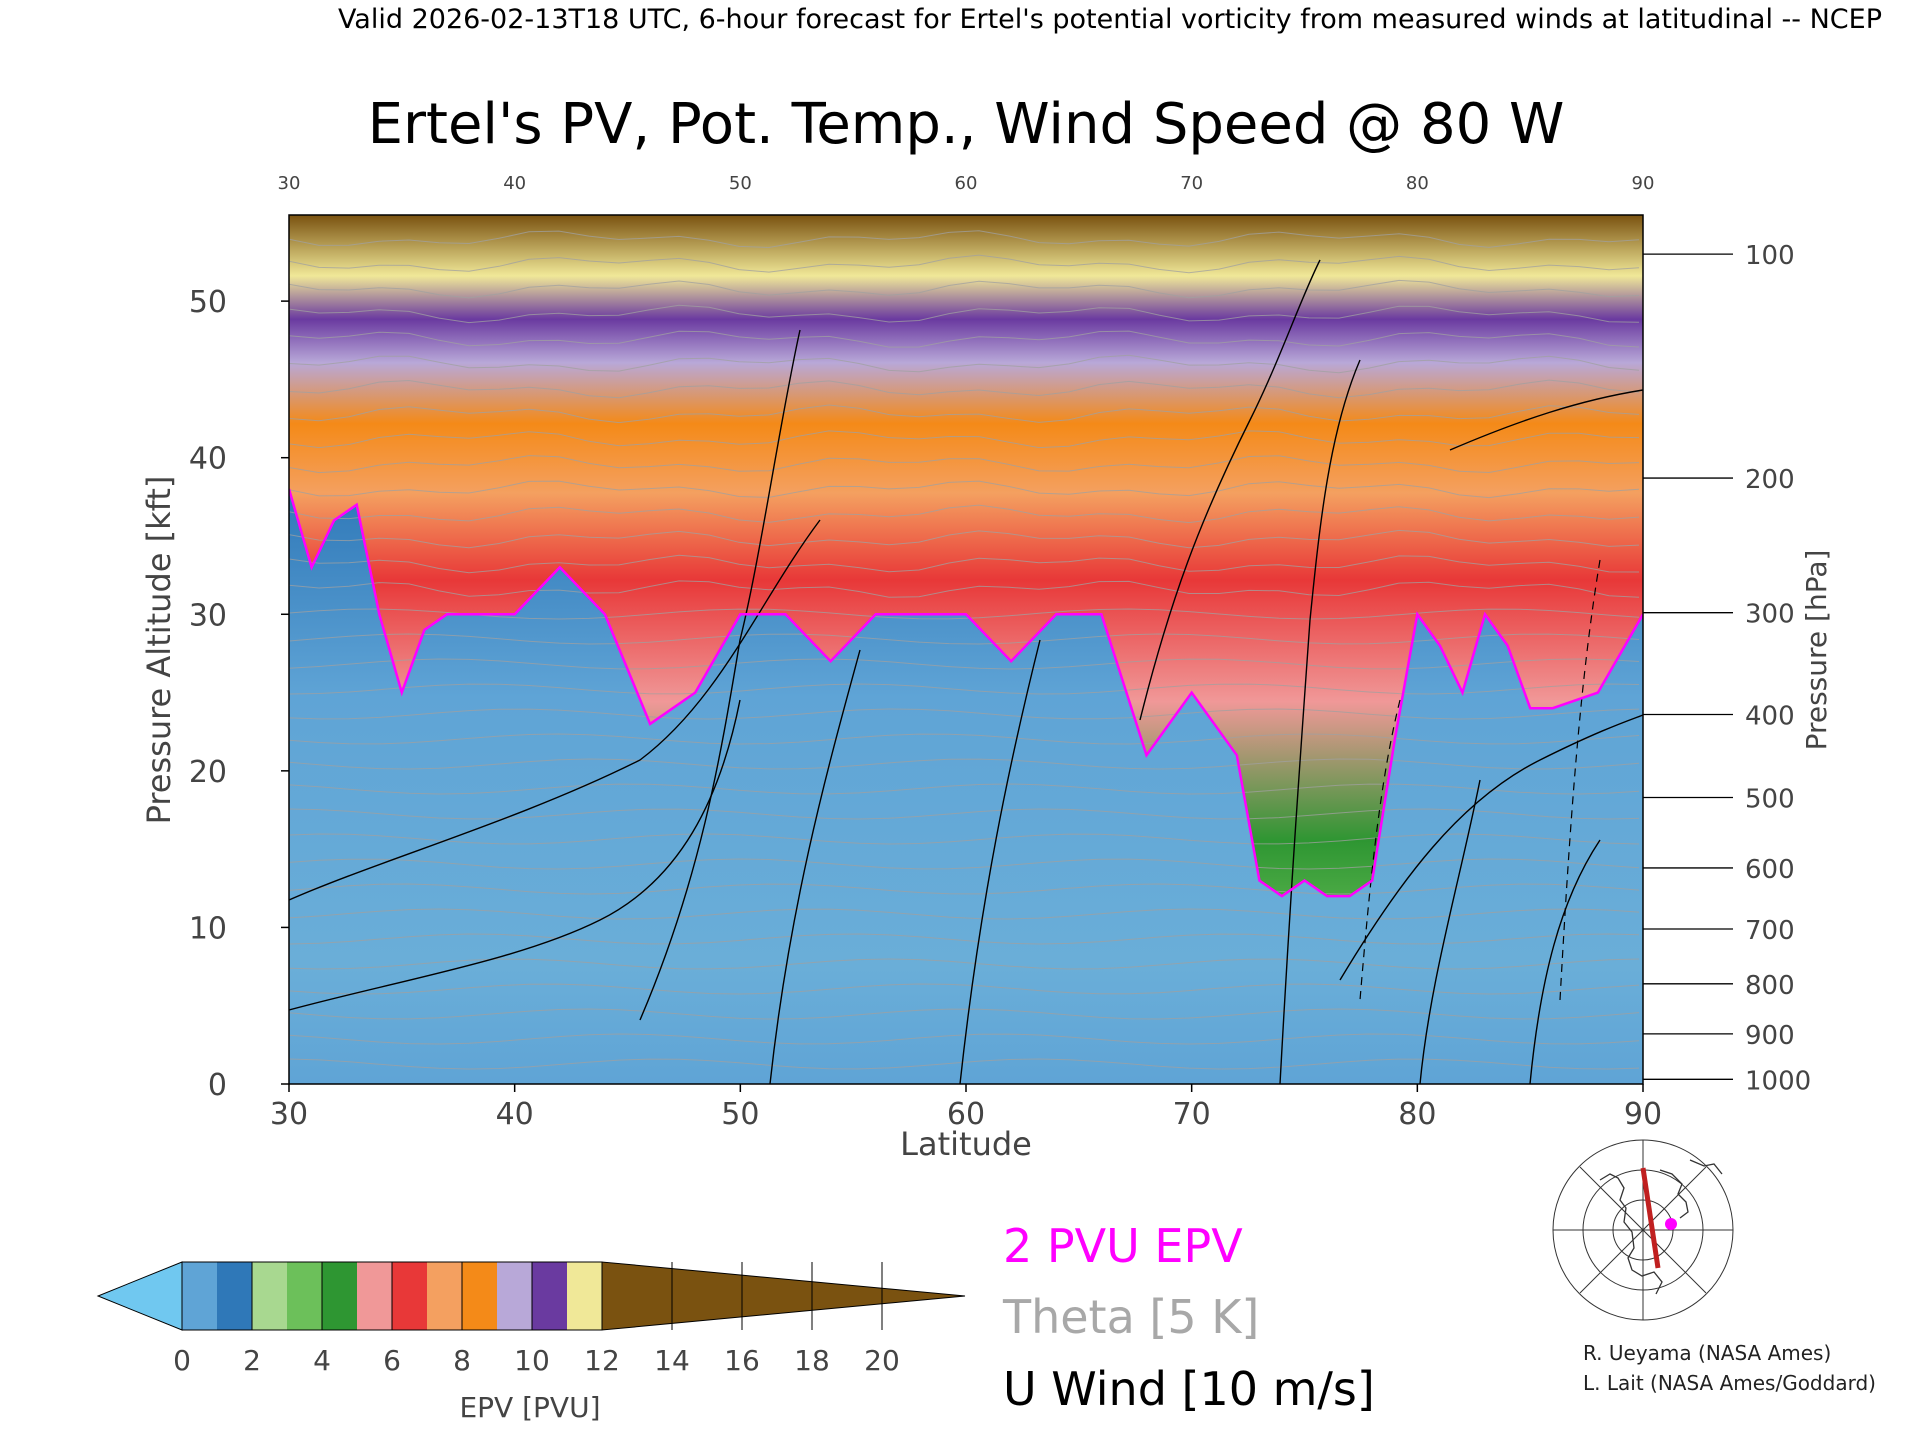 The height and width of the screenshot is (1444, 1920). What do you see at coordinates (882, 1360) in the screenshot?
I see `colorbar-tick-label: 20` at bounding box center [882, 1360].